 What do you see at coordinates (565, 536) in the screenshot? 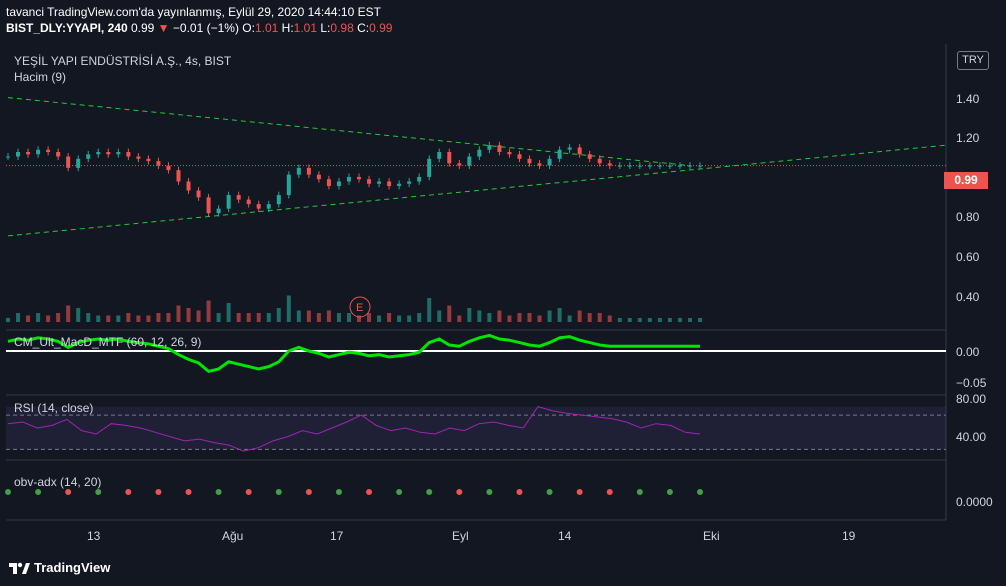
I see `x-tick-14: 14` at bounding box center [565, 536].